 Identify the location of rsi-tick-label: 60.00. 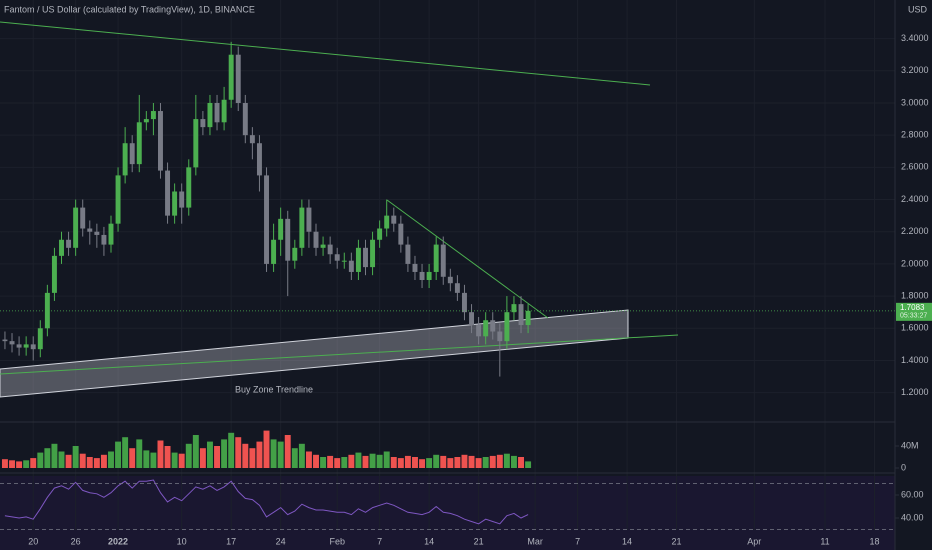
(912, 494).